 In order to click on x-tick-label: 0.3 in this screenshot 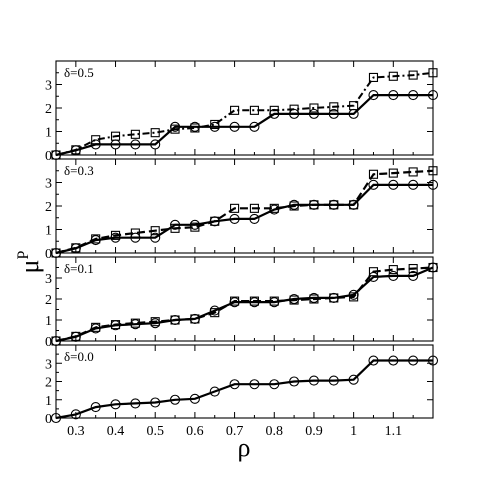, I will do `click(76, 431)`.